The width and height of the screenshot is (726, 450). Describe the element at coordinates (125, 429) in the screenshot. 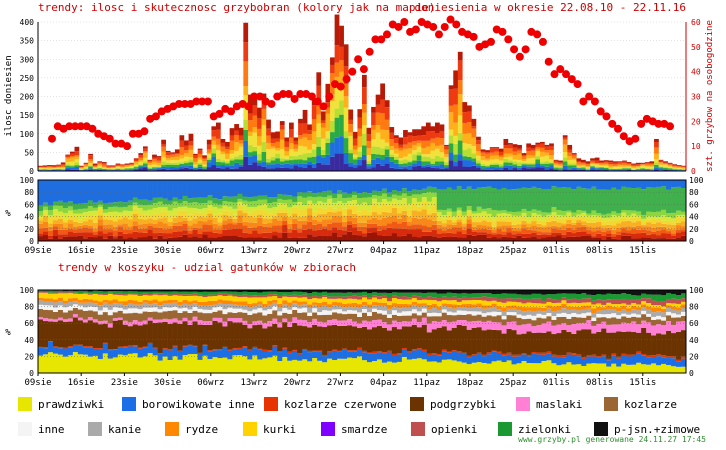

I see `legend-label: kanie` at that location.